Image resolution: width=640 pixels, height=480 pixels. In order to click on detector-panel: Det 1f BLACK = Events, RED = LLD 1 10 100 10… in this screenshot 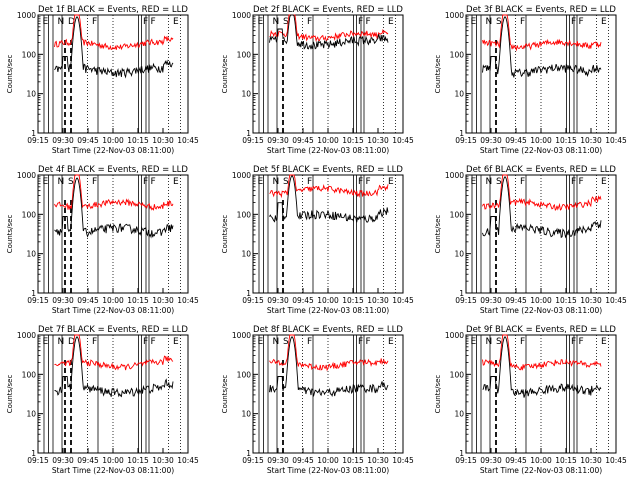, I will do `click(102, 80)`.